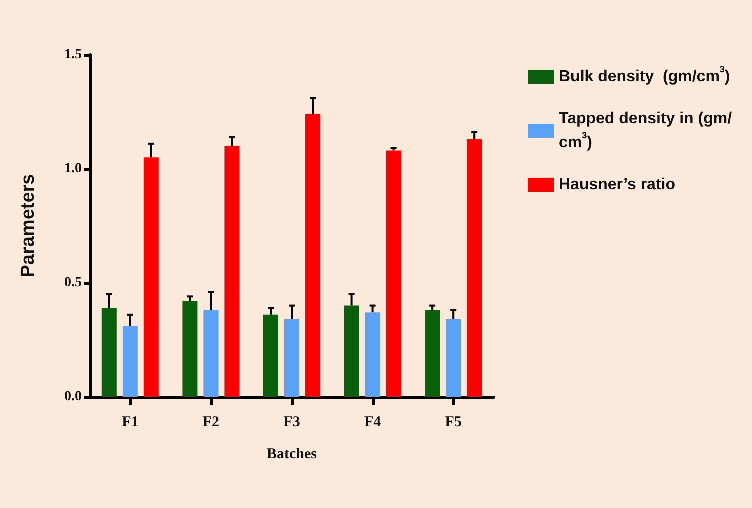 Image resolution: width=752 pixels, height=508 pixels. What do you see at coordinates (73, 55) in the screenshot?
I see `y-tick-label: 1.5` at bounding box center [73, 55].